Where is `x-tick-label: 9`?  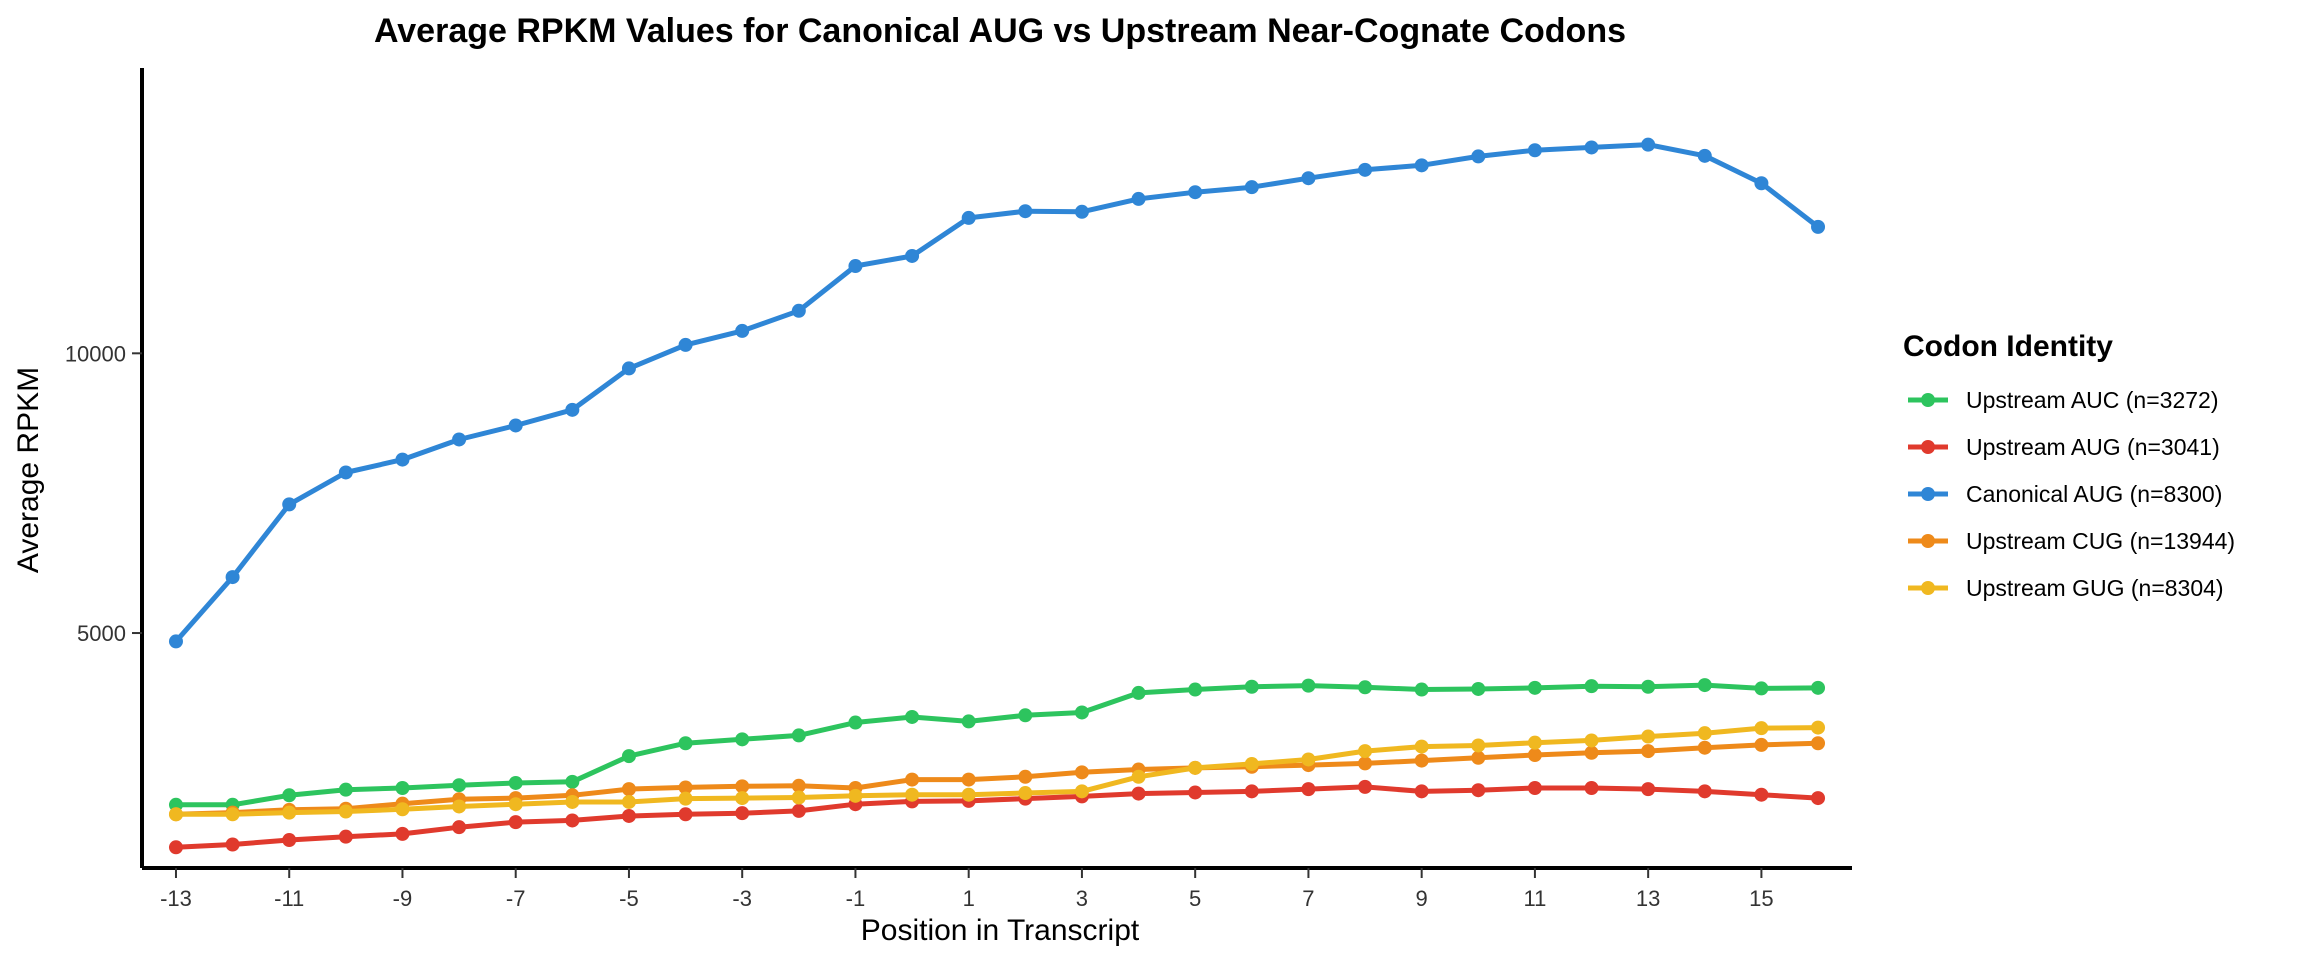
x-tick-label: 9 is located at coordinates (1422, 898).